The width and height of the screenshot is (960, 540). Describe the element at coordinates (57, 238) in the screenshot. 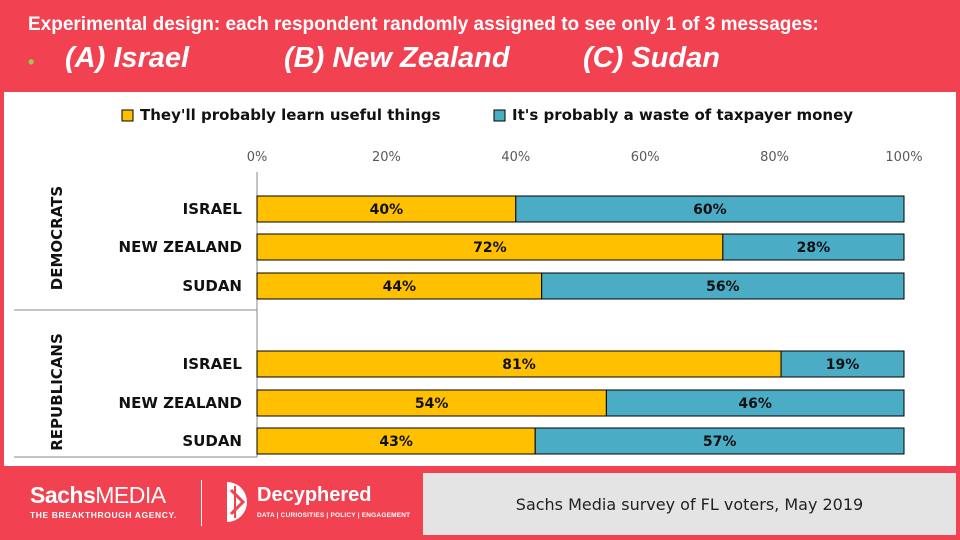

I see `group-label: DEMOCRATS` at that location.